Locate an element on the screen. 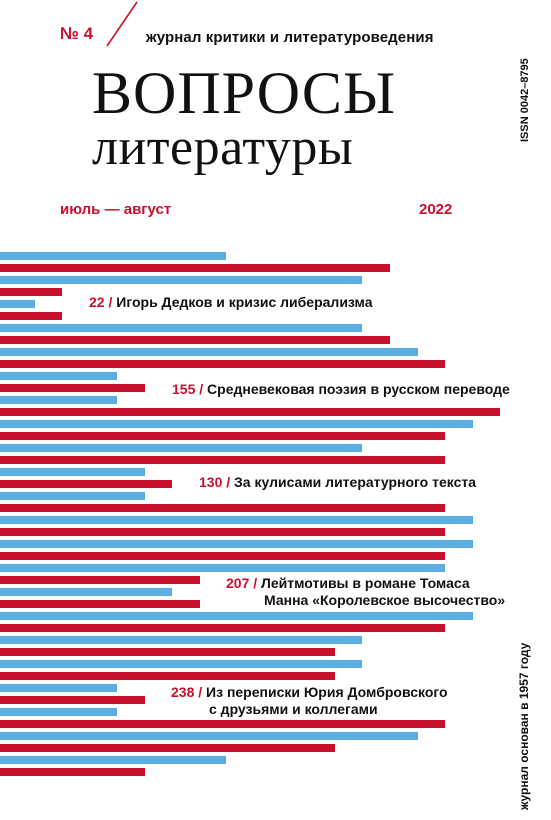 This screenshot has height=820, width=551. journal-subtitle: журнал критики и литературоведения is located at coordinates (290, 37).